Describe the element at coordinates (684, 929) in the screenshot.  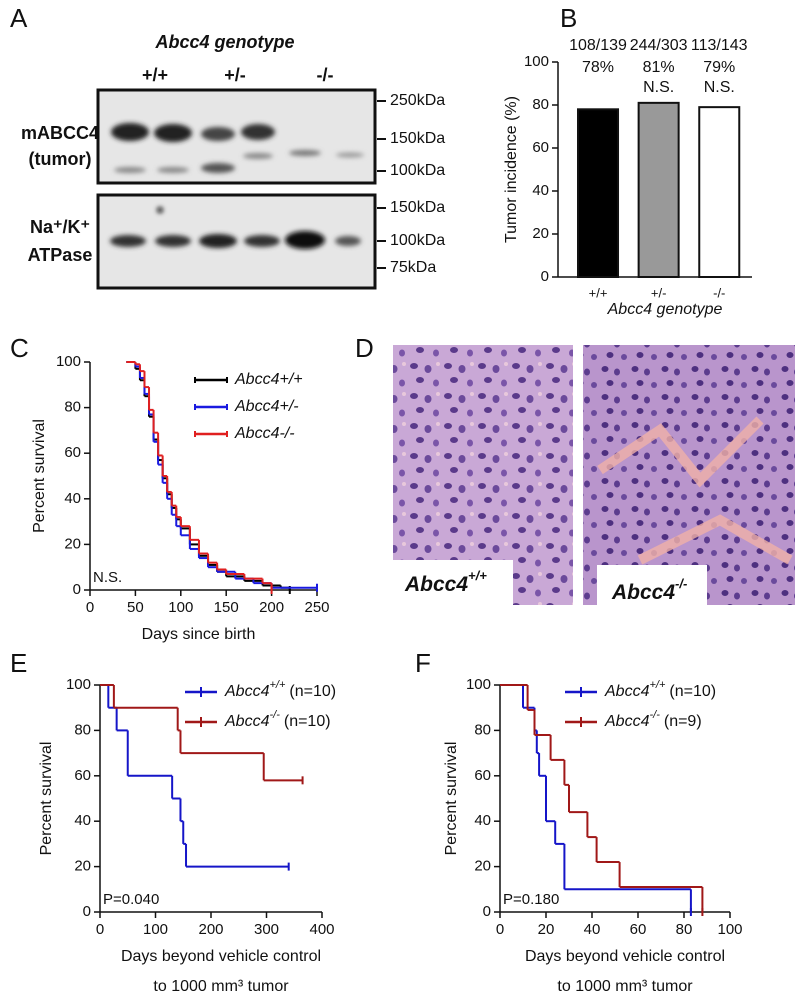
I see `x-tick-label: 80` at that location.